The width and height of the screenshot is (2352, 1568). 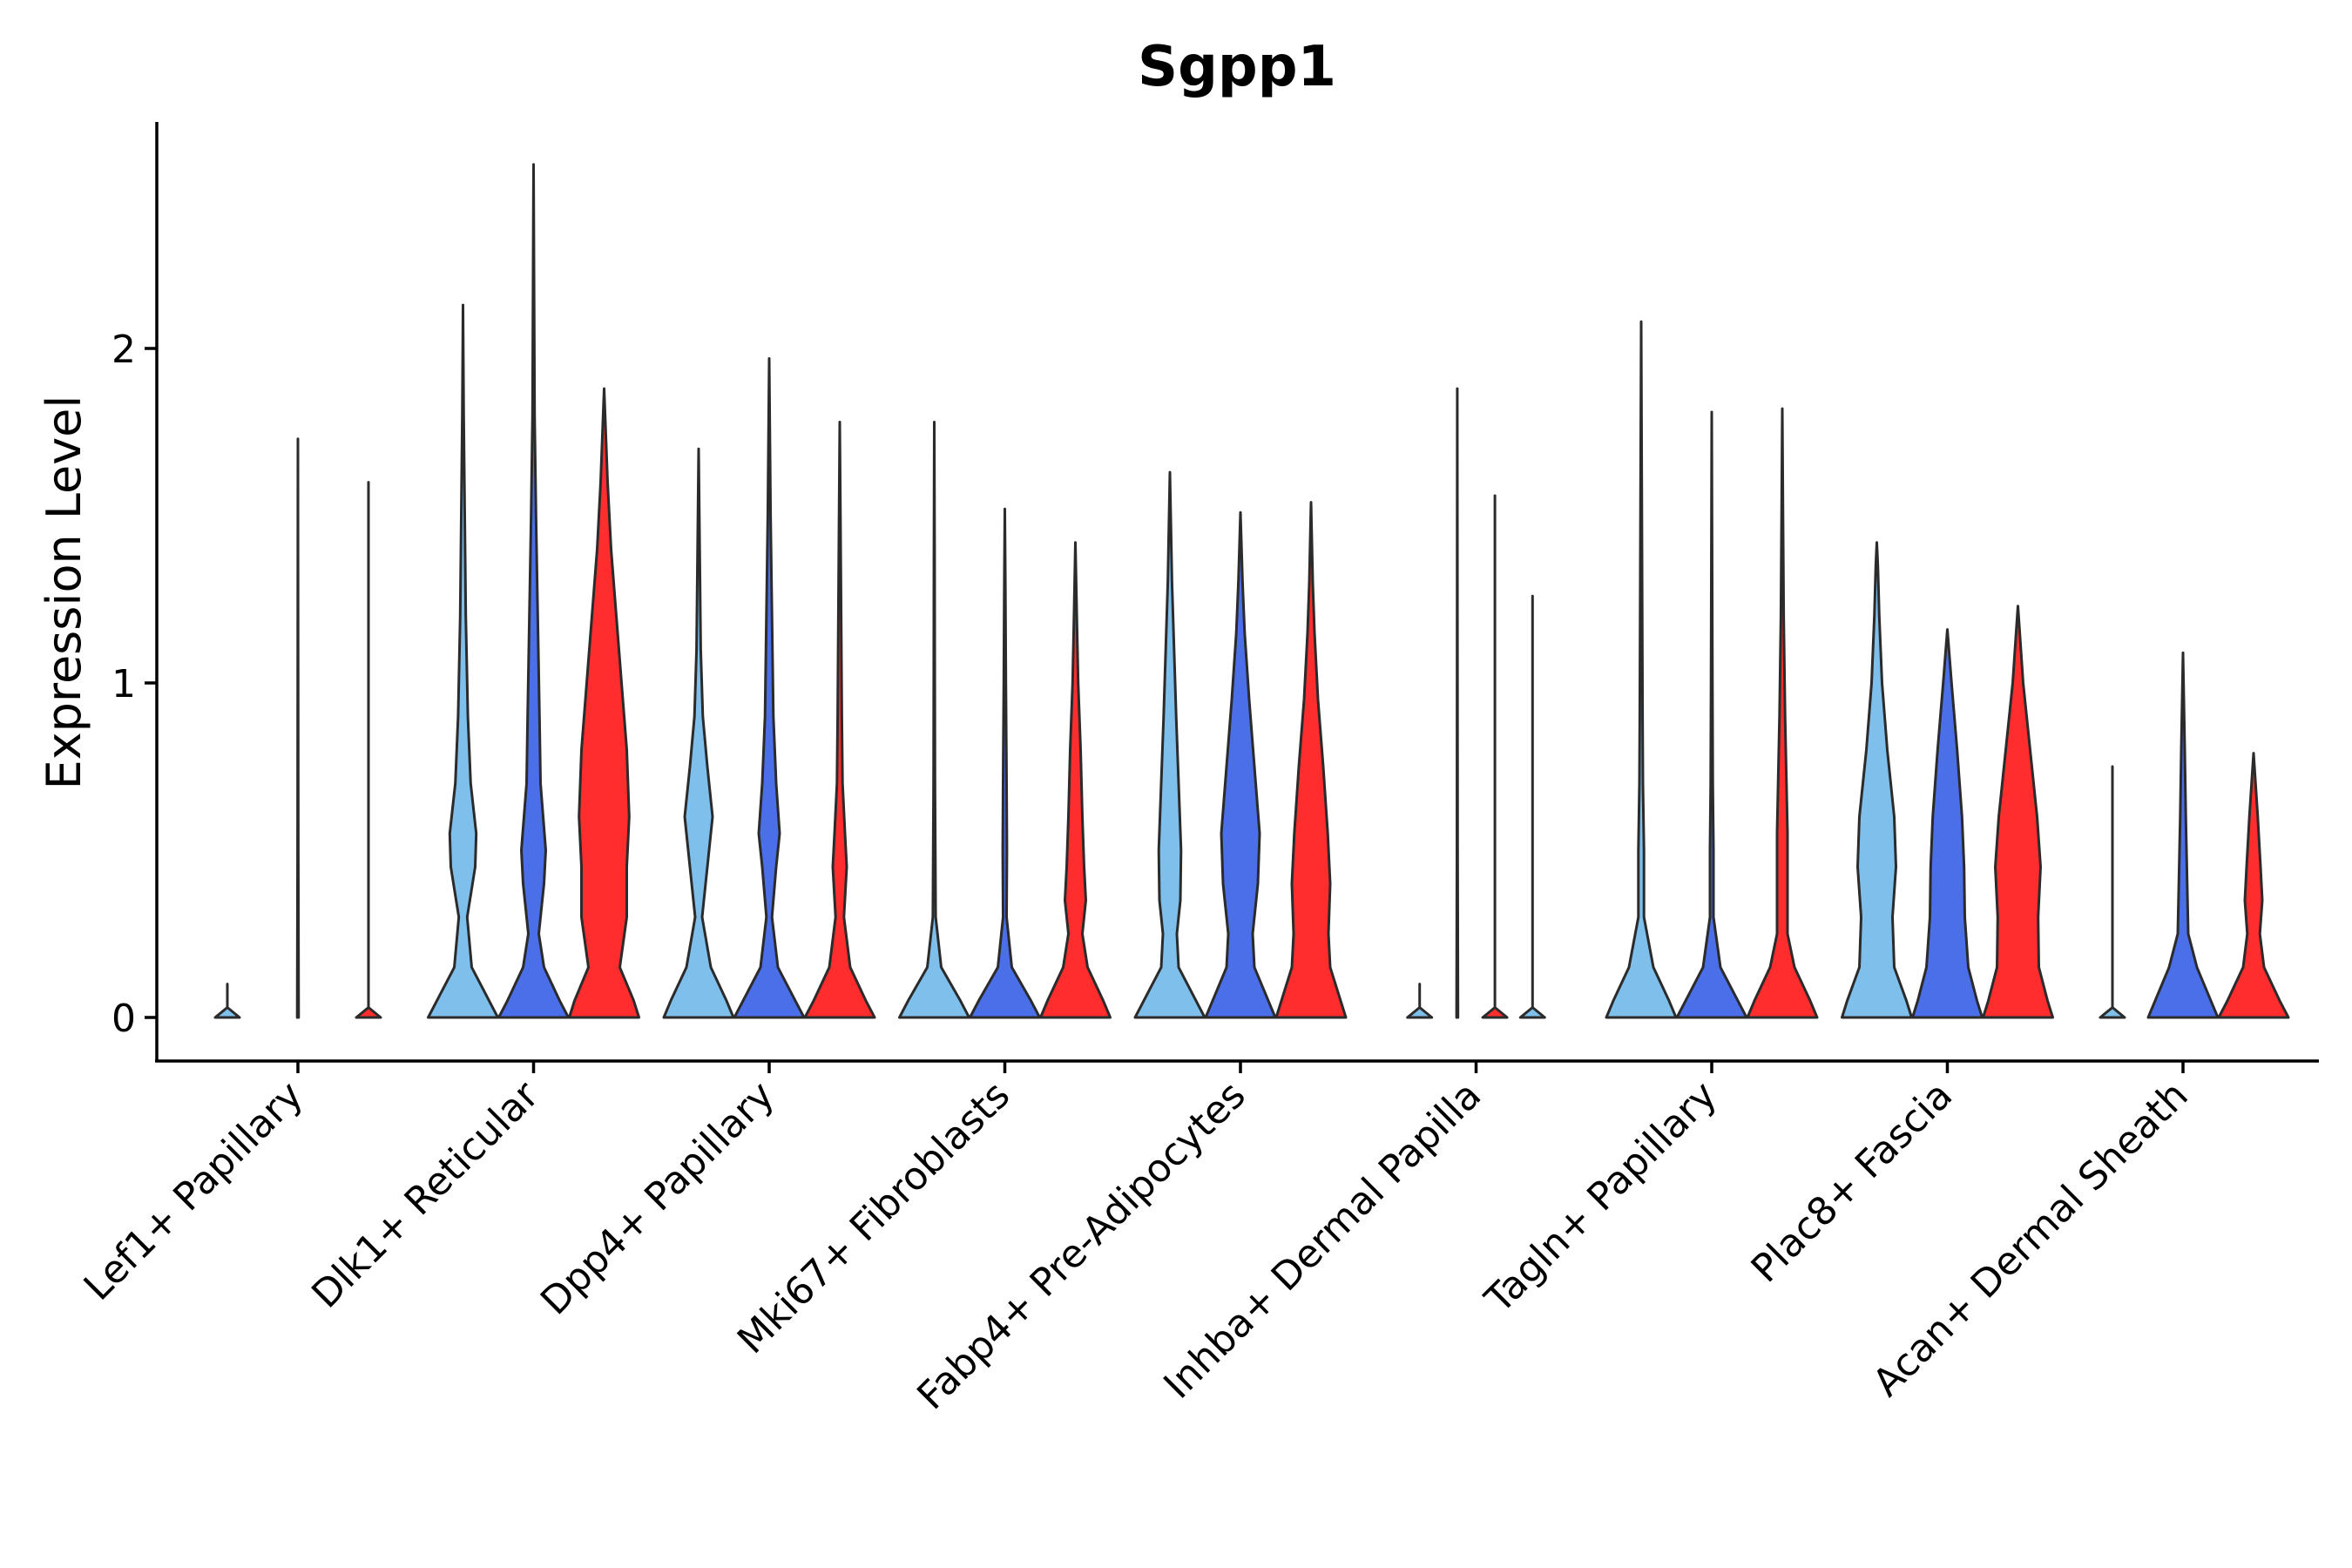 What do you see at coordinates (657, 1198) in the screenshot?
I see `x-category-label: Dpp4+ Papillary` at bounding box center [657, 1198].